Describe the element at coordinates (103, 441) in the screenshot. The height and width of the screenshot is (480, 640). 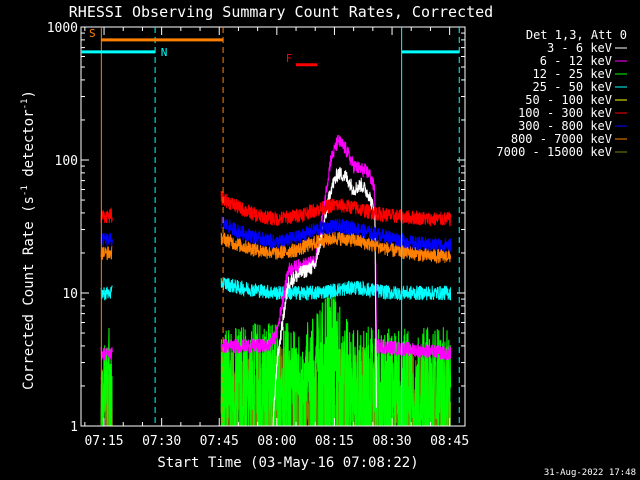
I see `x-tick-label: 07:15` at that location.